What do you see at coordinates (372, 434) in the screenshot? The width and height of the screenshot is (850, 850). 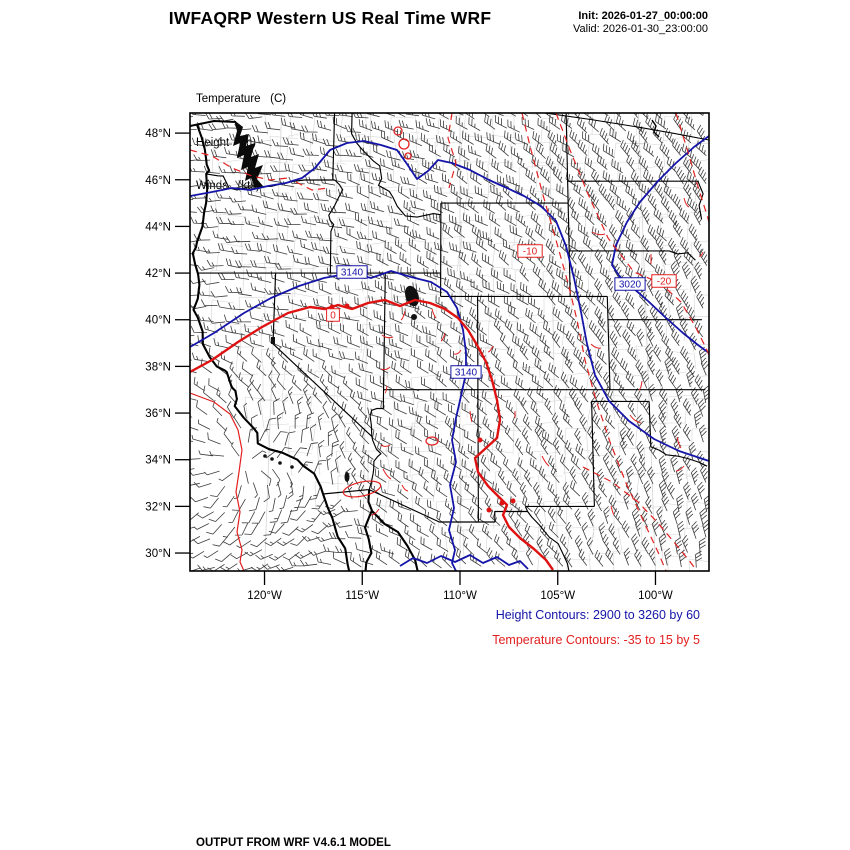 I see `temperature-zero-contour` at bounding box center [372, 434].